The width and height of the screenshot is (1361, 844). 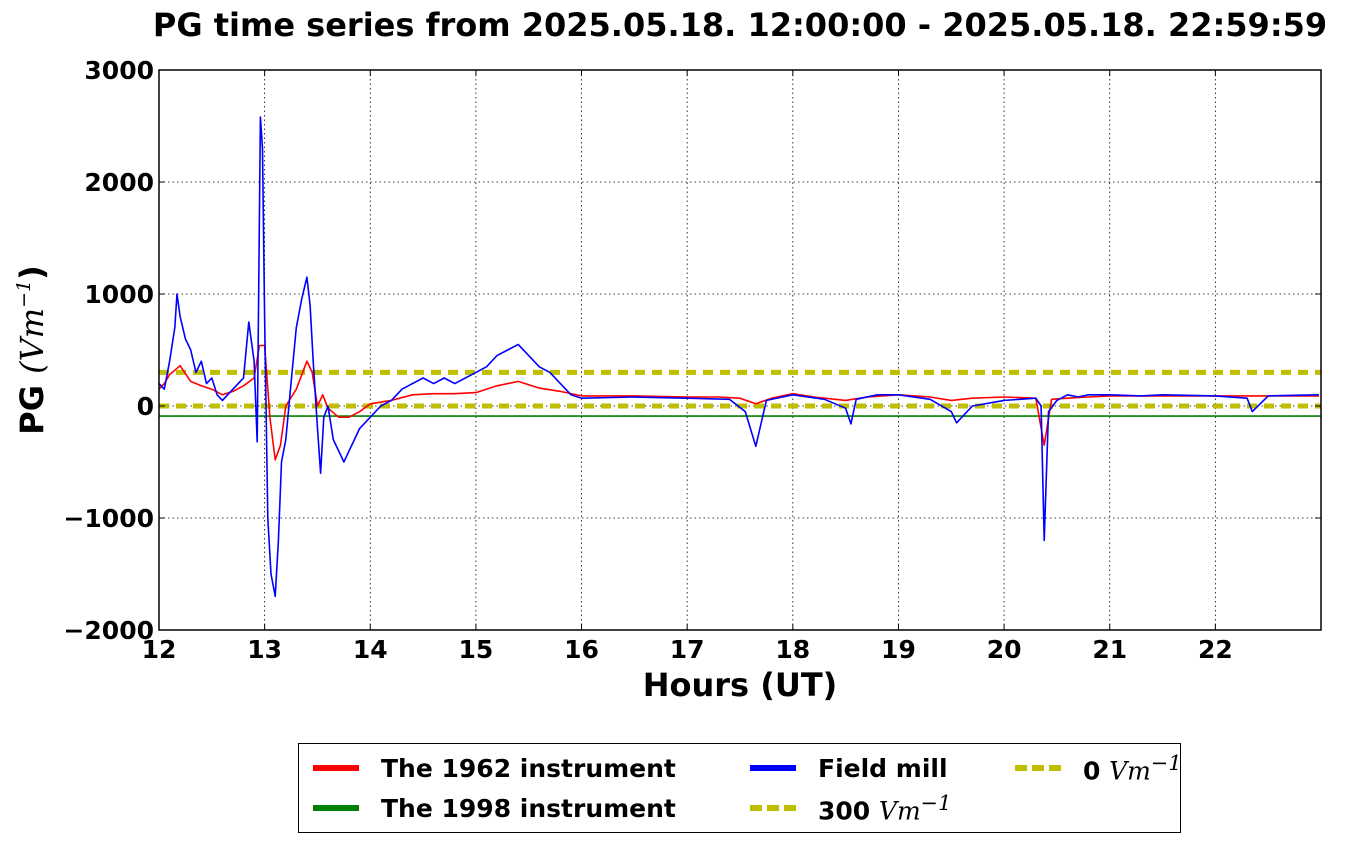 I want to click on y-axis-label: PG (Vm−1), so click(x=32, y=349).